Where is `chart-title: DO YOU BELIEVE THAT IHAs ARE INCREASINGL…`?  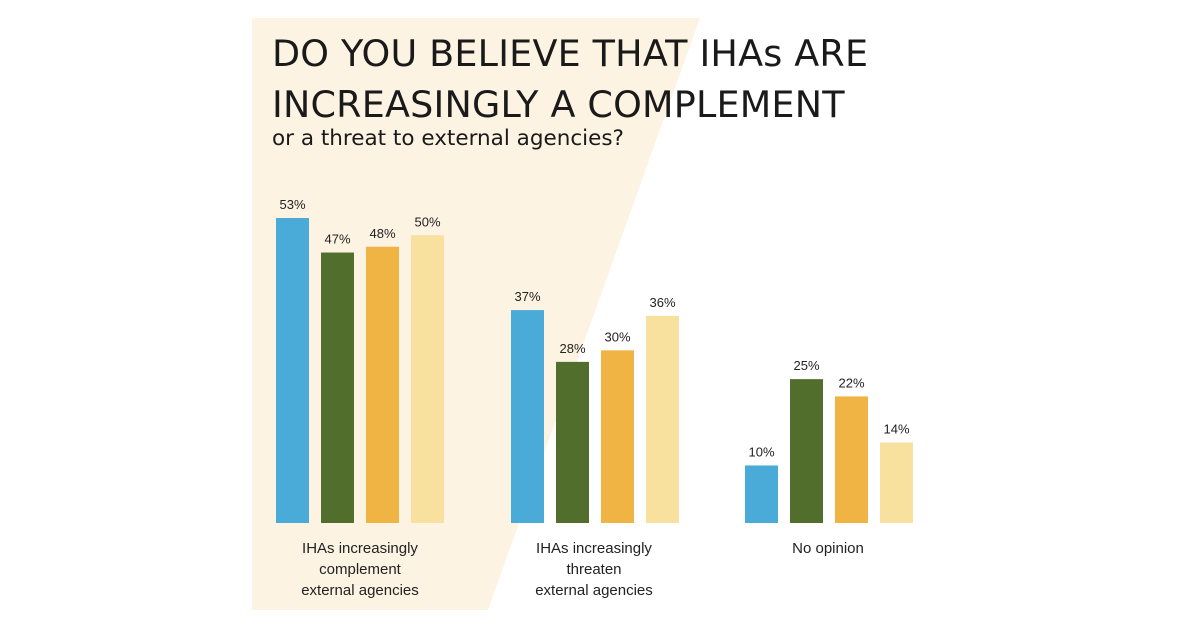 chart-title: DO YOU BELIEVE THAT IHAs ARE INCREASINGL… is located at coordinates (570, 79).